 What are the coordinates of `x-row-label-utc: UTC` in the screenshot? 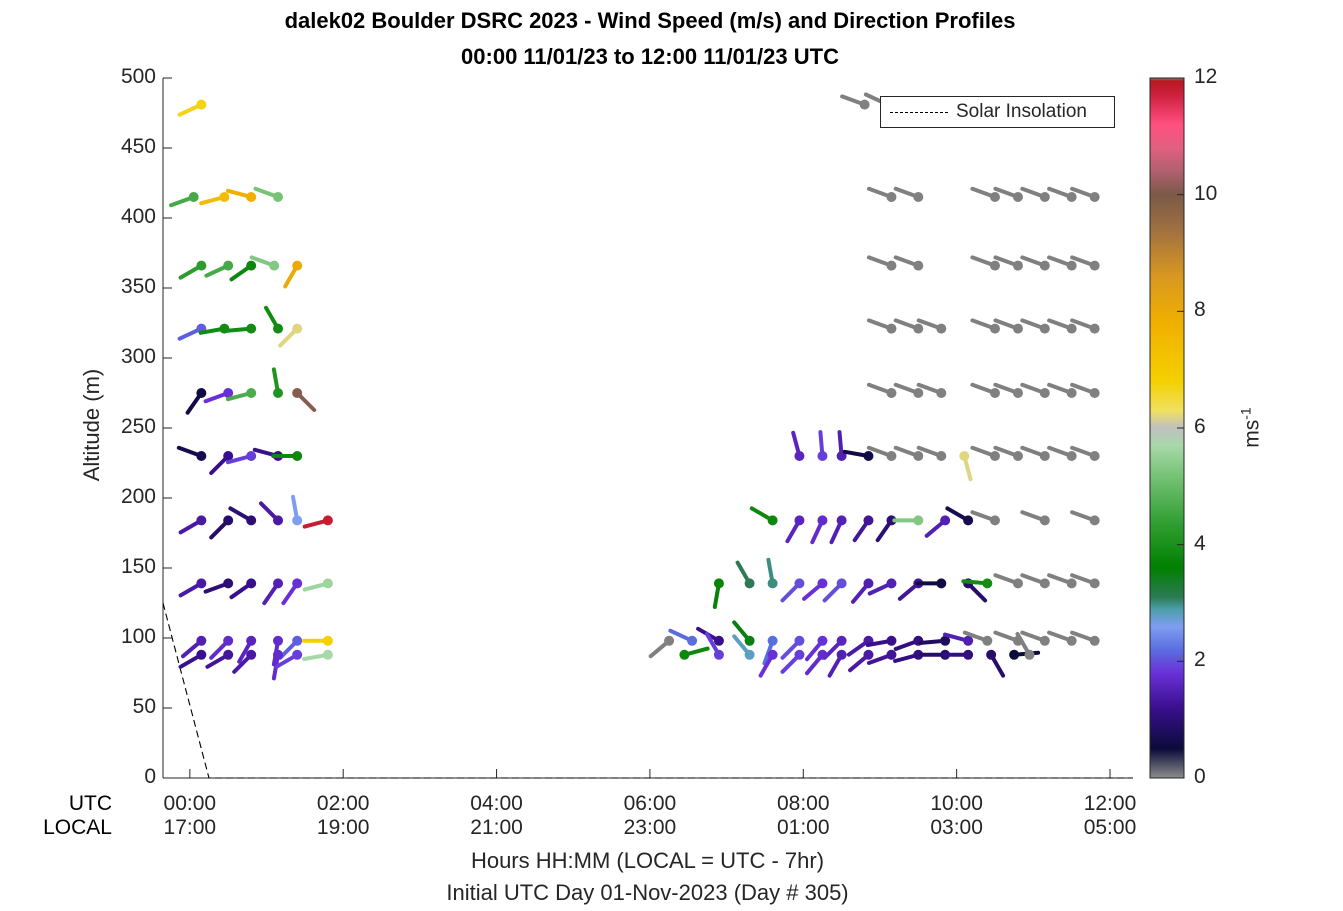 It's located at (90, 803).